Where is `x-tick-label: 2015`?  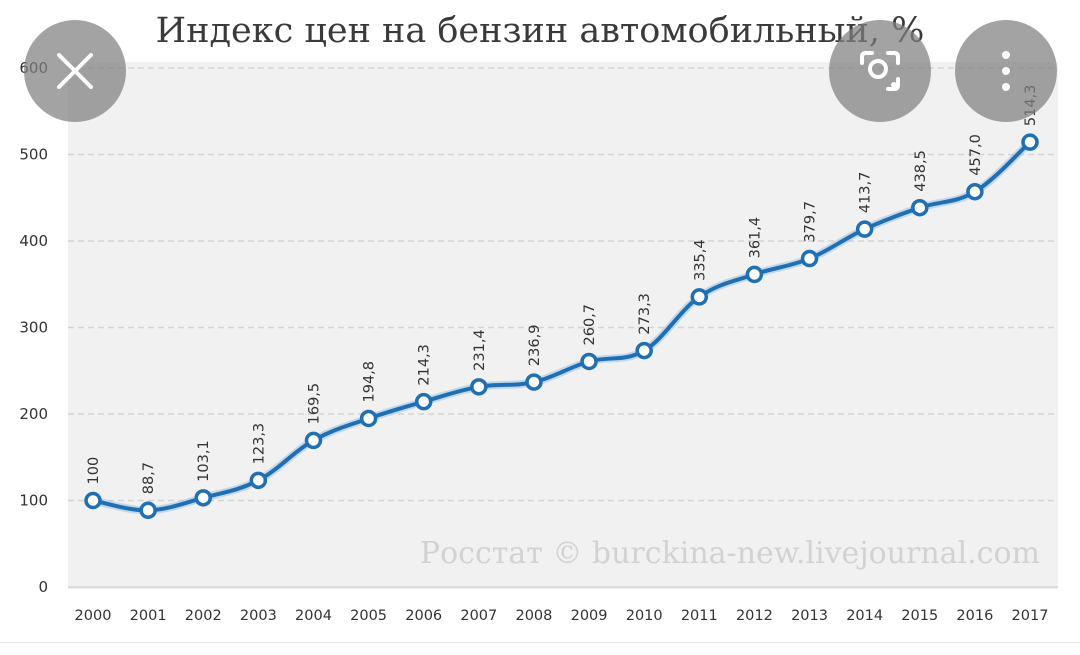 x-tick-label: 2015 is located at coordinates (919, 616).